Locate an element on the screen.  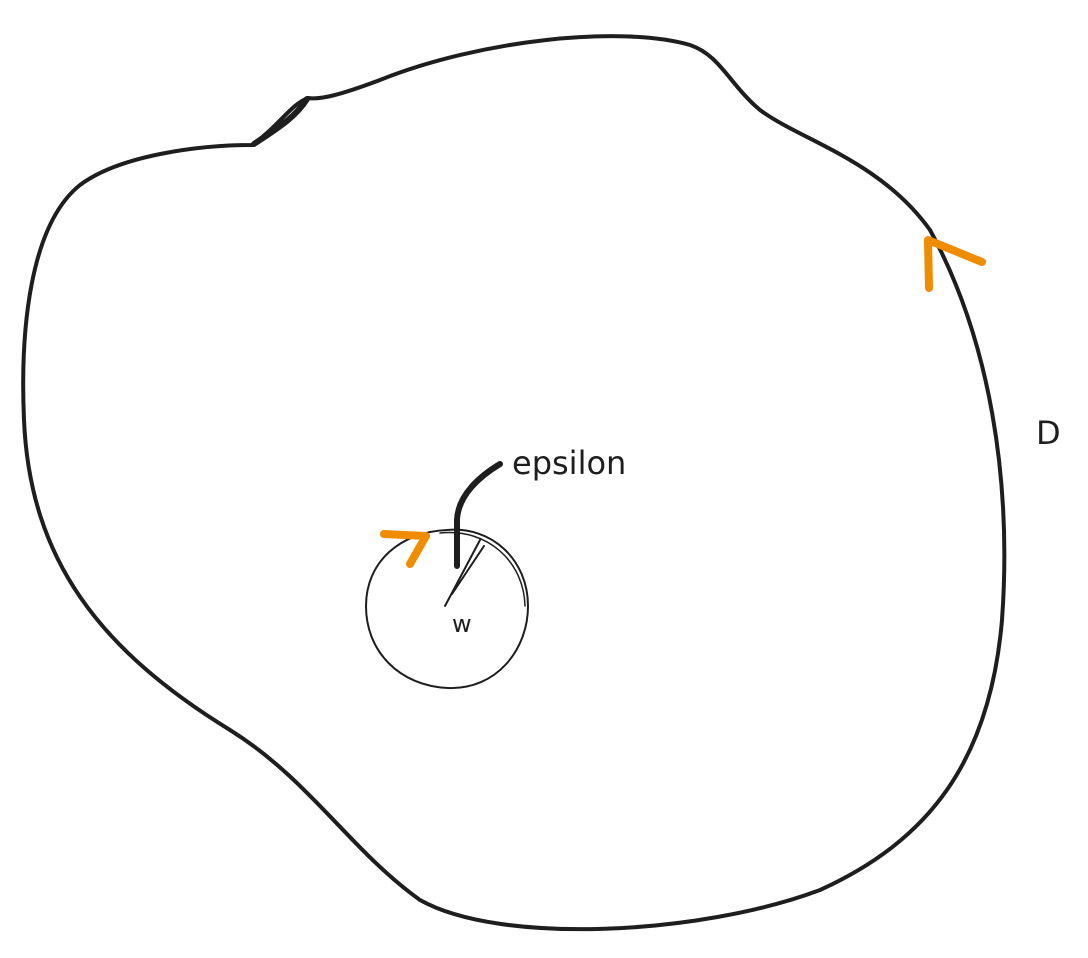
epsilon-circle-second-stroke is located at coordinates (482, 569).